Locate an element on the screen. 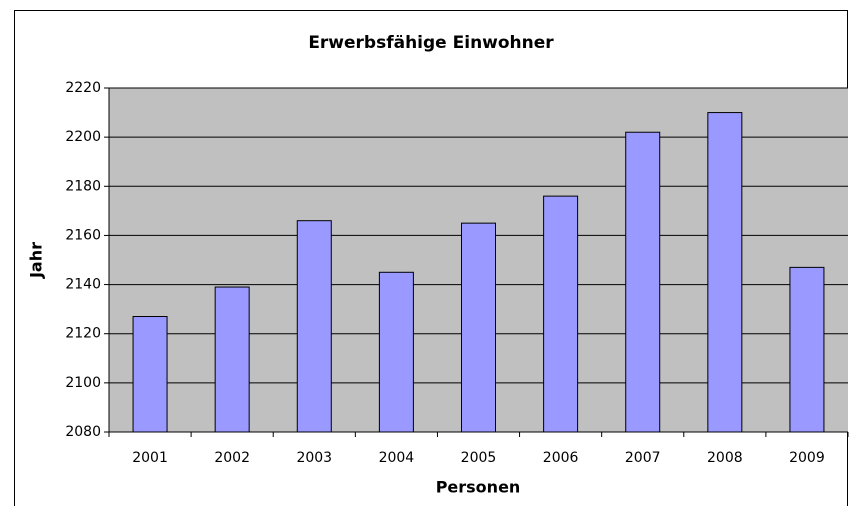  y-tick-label: 2100 is located at coordinates (83, 383).